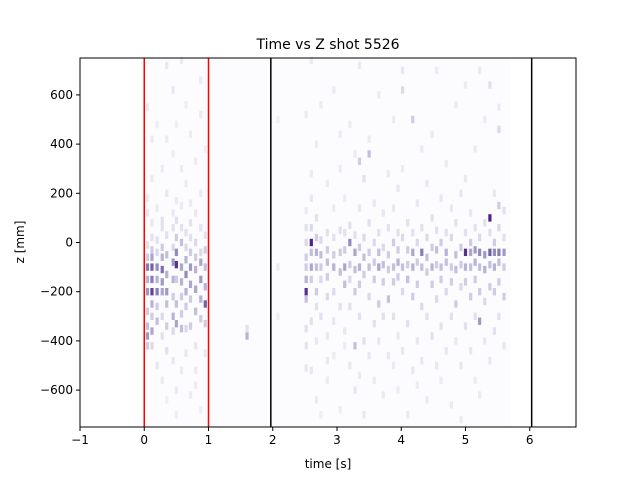 The height and width of the screenshot is (480, 640). Describe the element at coordinates (401, 440) in the screenshot. I see `x-tick-label: 4` at that location.